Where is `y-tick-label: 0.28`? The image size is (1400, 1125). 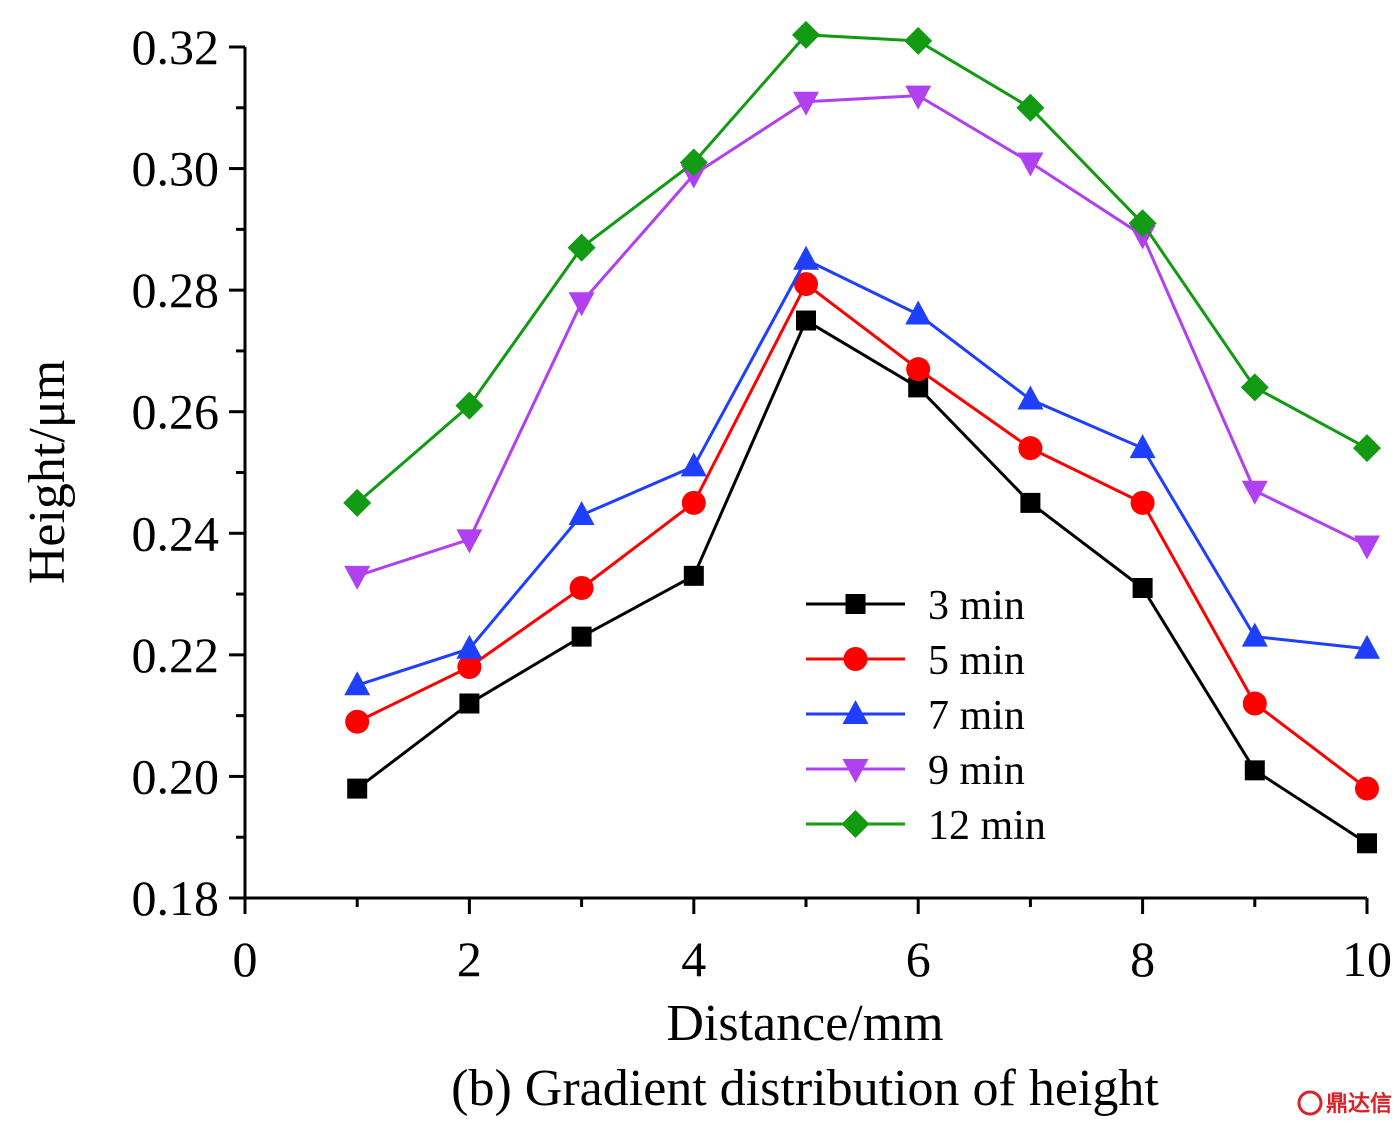
y-tick-label: 0.28 is located at coordinates (176, 290).